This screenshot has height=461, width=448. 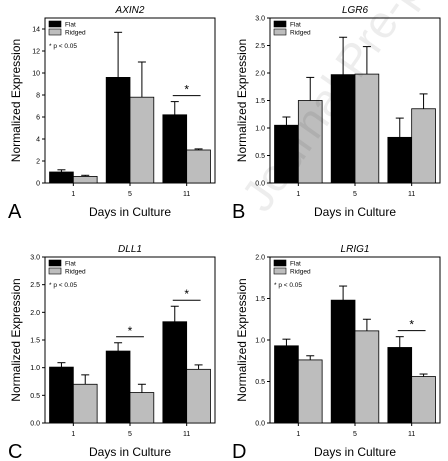 I want to click on bar-b-ridged-day11, so click(x=423, y=146).